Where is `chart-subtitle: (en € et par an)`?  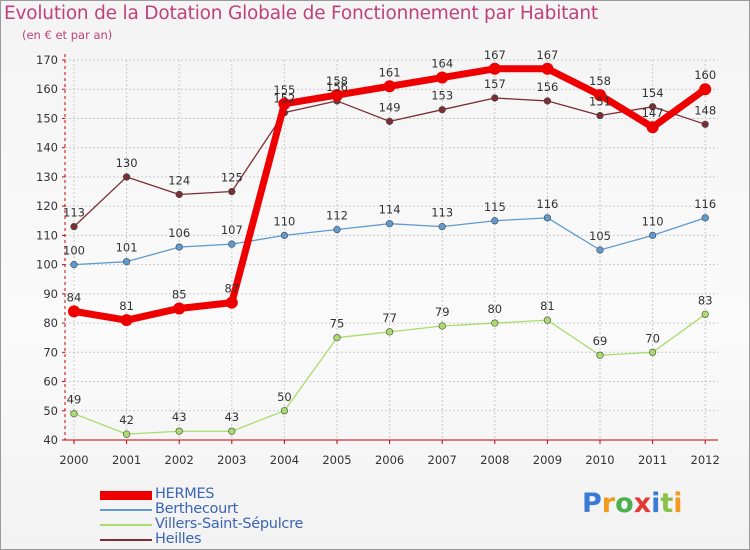 chart-subtitle: (en € et par an) is located at coordinates (67, 35).